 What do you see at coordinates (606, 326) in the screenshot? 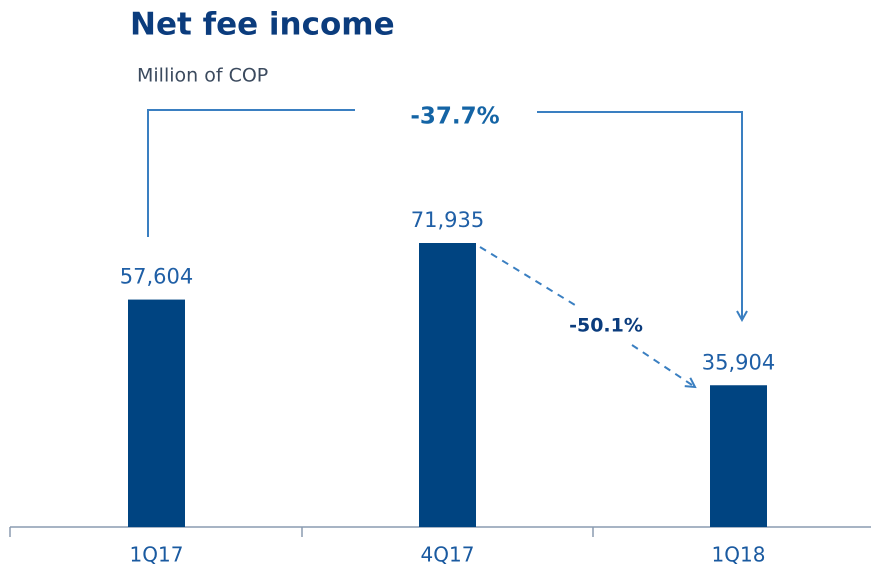
I see `annotation: -50.1%` at bounding box center [606, 326].